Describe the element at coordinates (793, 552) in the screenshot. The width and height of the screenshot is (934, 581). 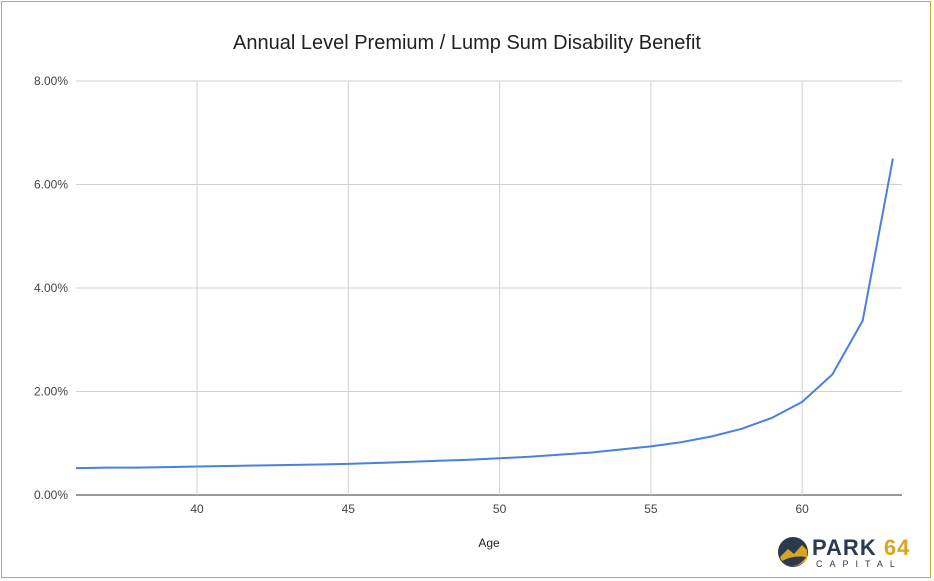
I see `mountain-sunrise-icon` at that location.